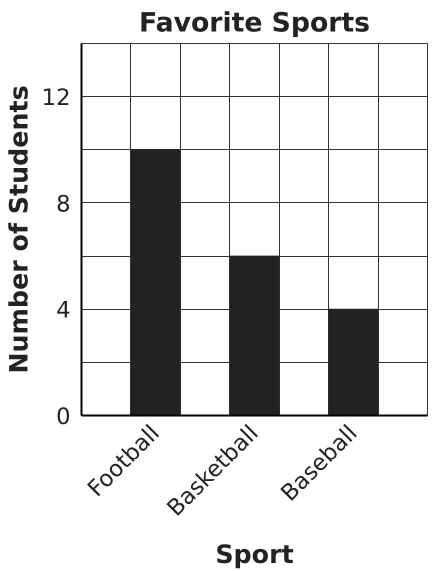  I want to click on y-tick-label: 12, so click(56, 98).